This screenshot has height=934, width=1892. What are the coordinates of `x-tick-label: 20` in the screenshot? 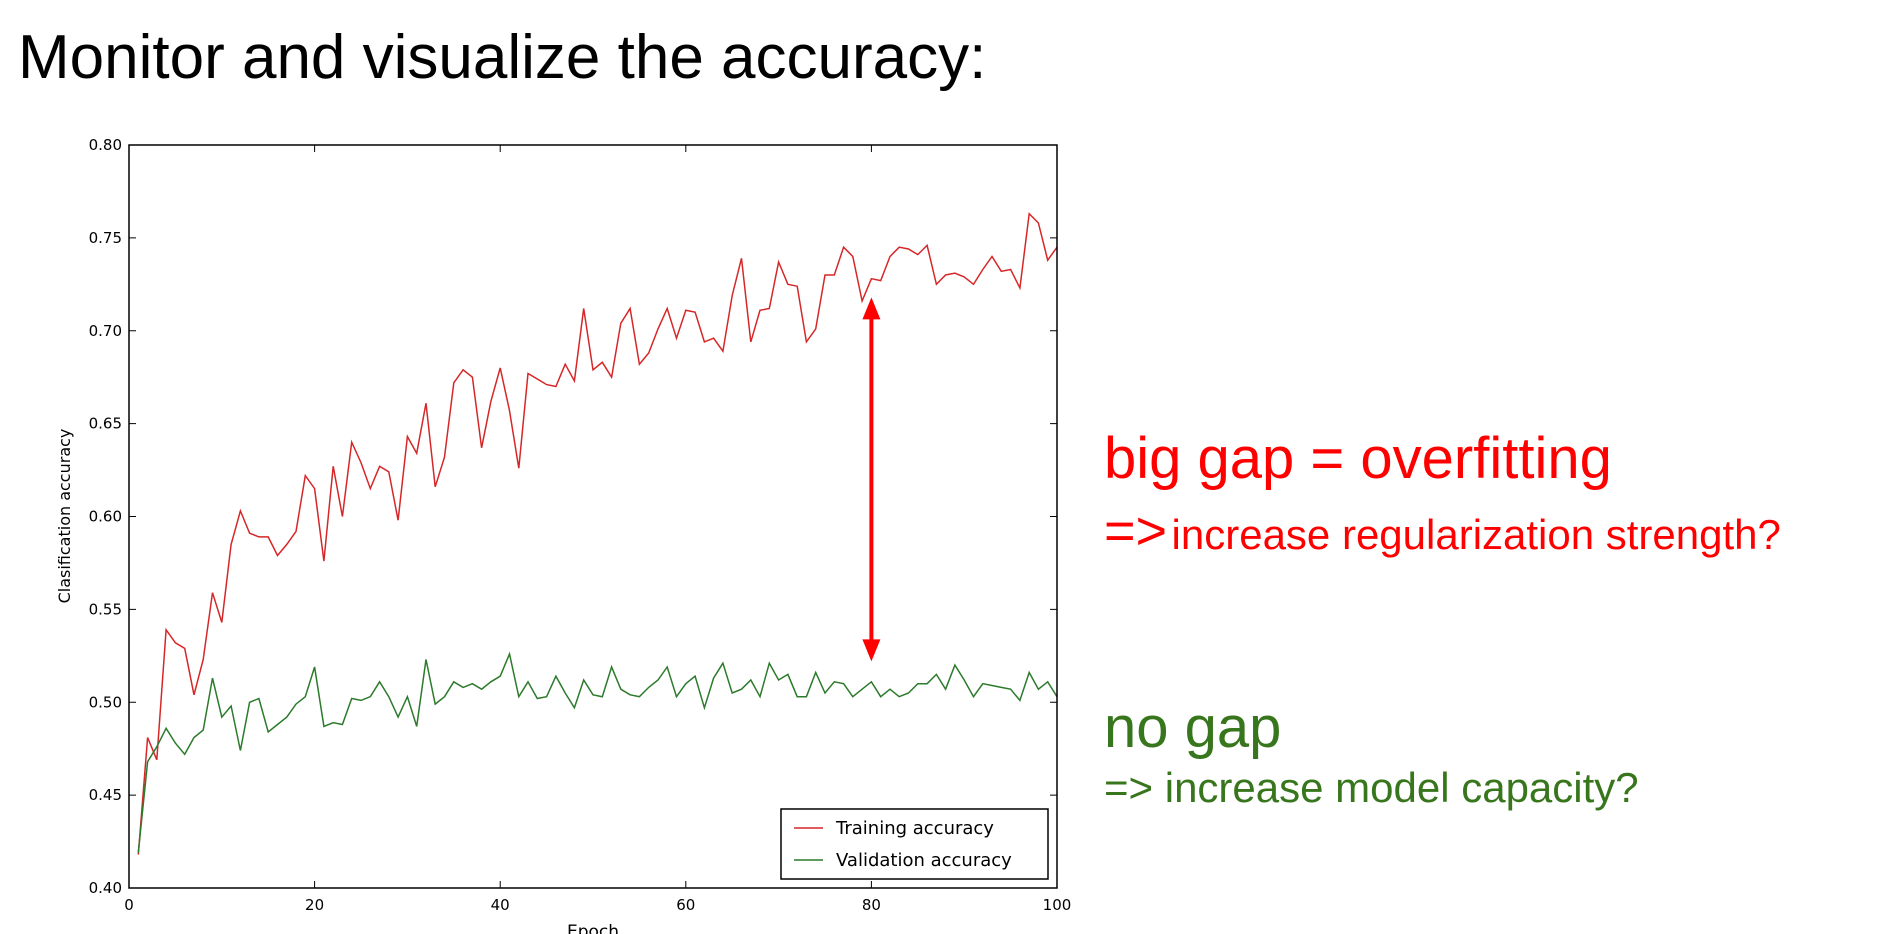 It's located at (314, 905).